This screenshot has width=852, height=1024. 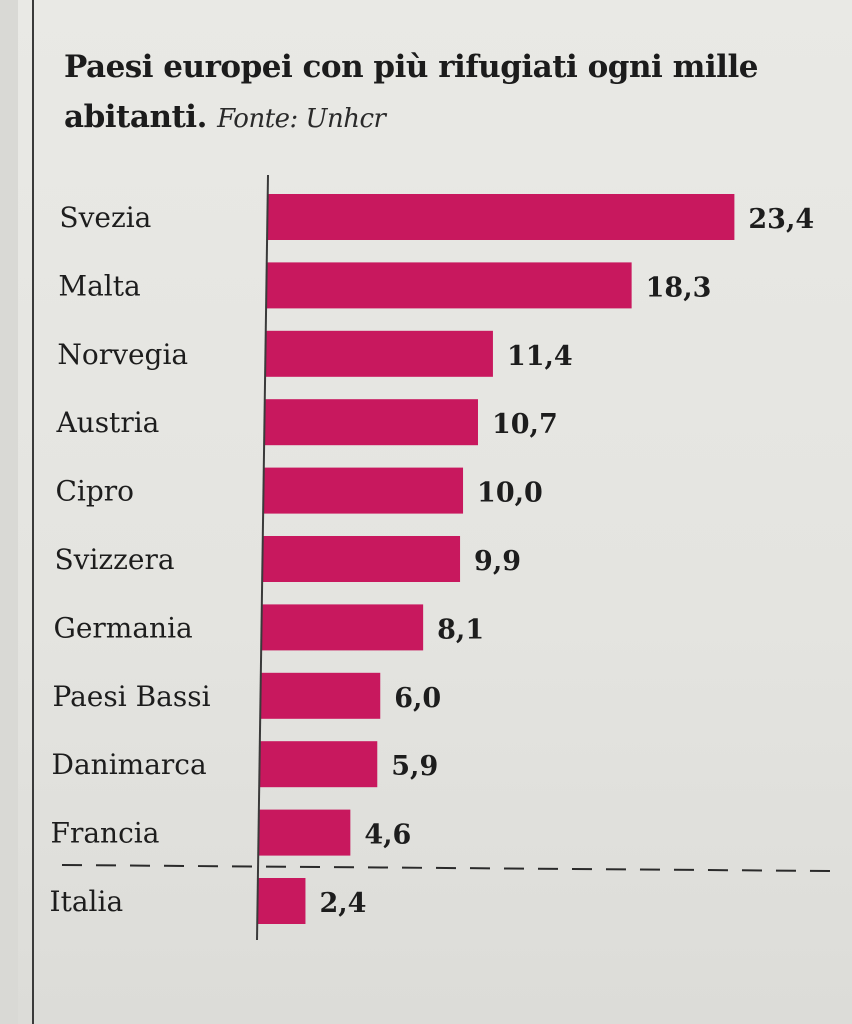 I want to click on category-label: Norvegia, so click(x=122, y=354).